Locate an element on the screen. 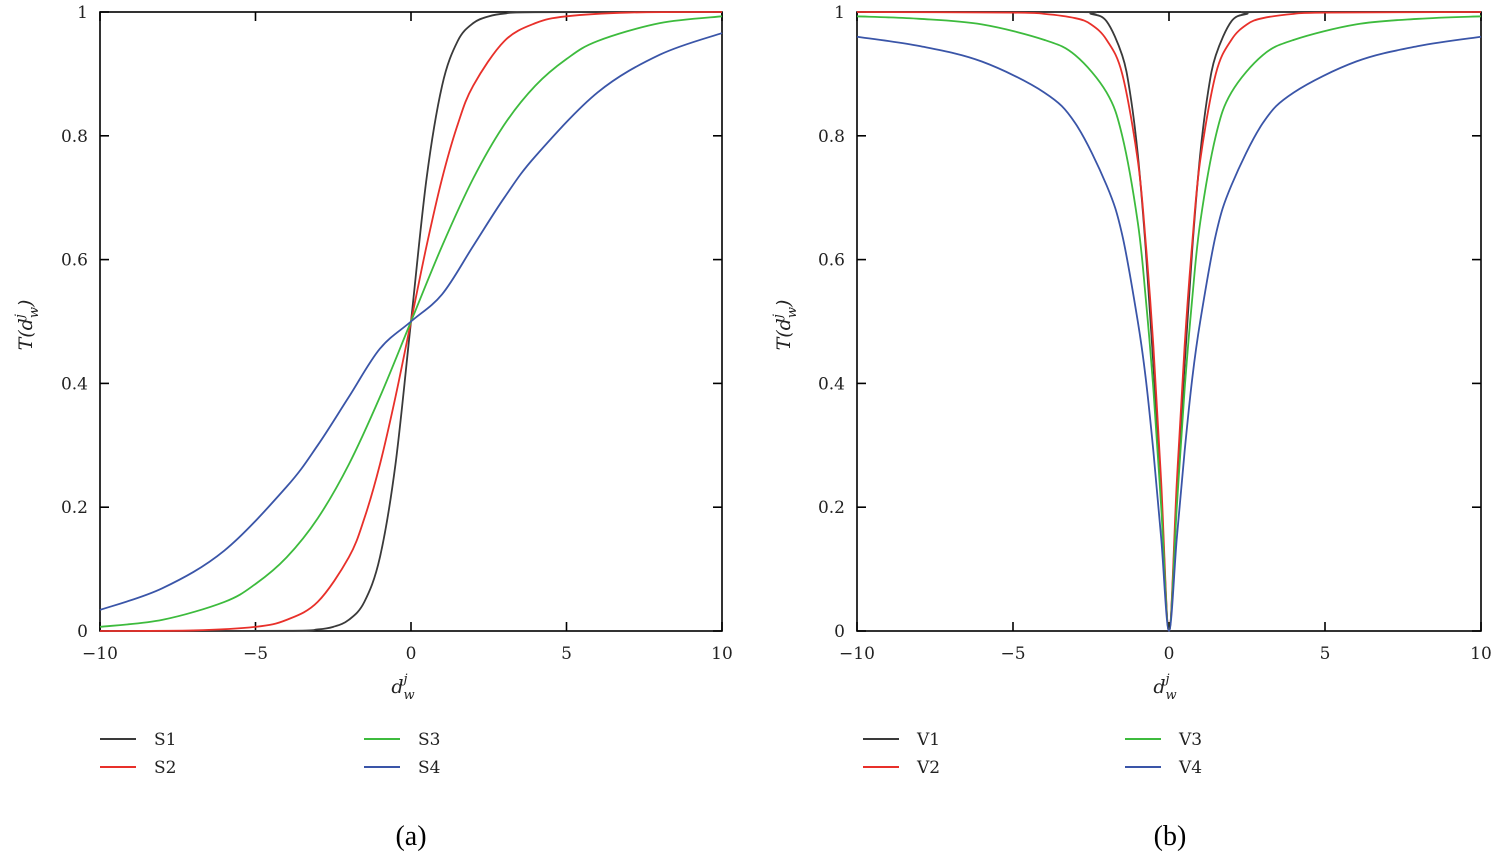 The width and height of the screenshot is (1499, 859). legend-label-s3: S3 is located at coordinates (429, 740).